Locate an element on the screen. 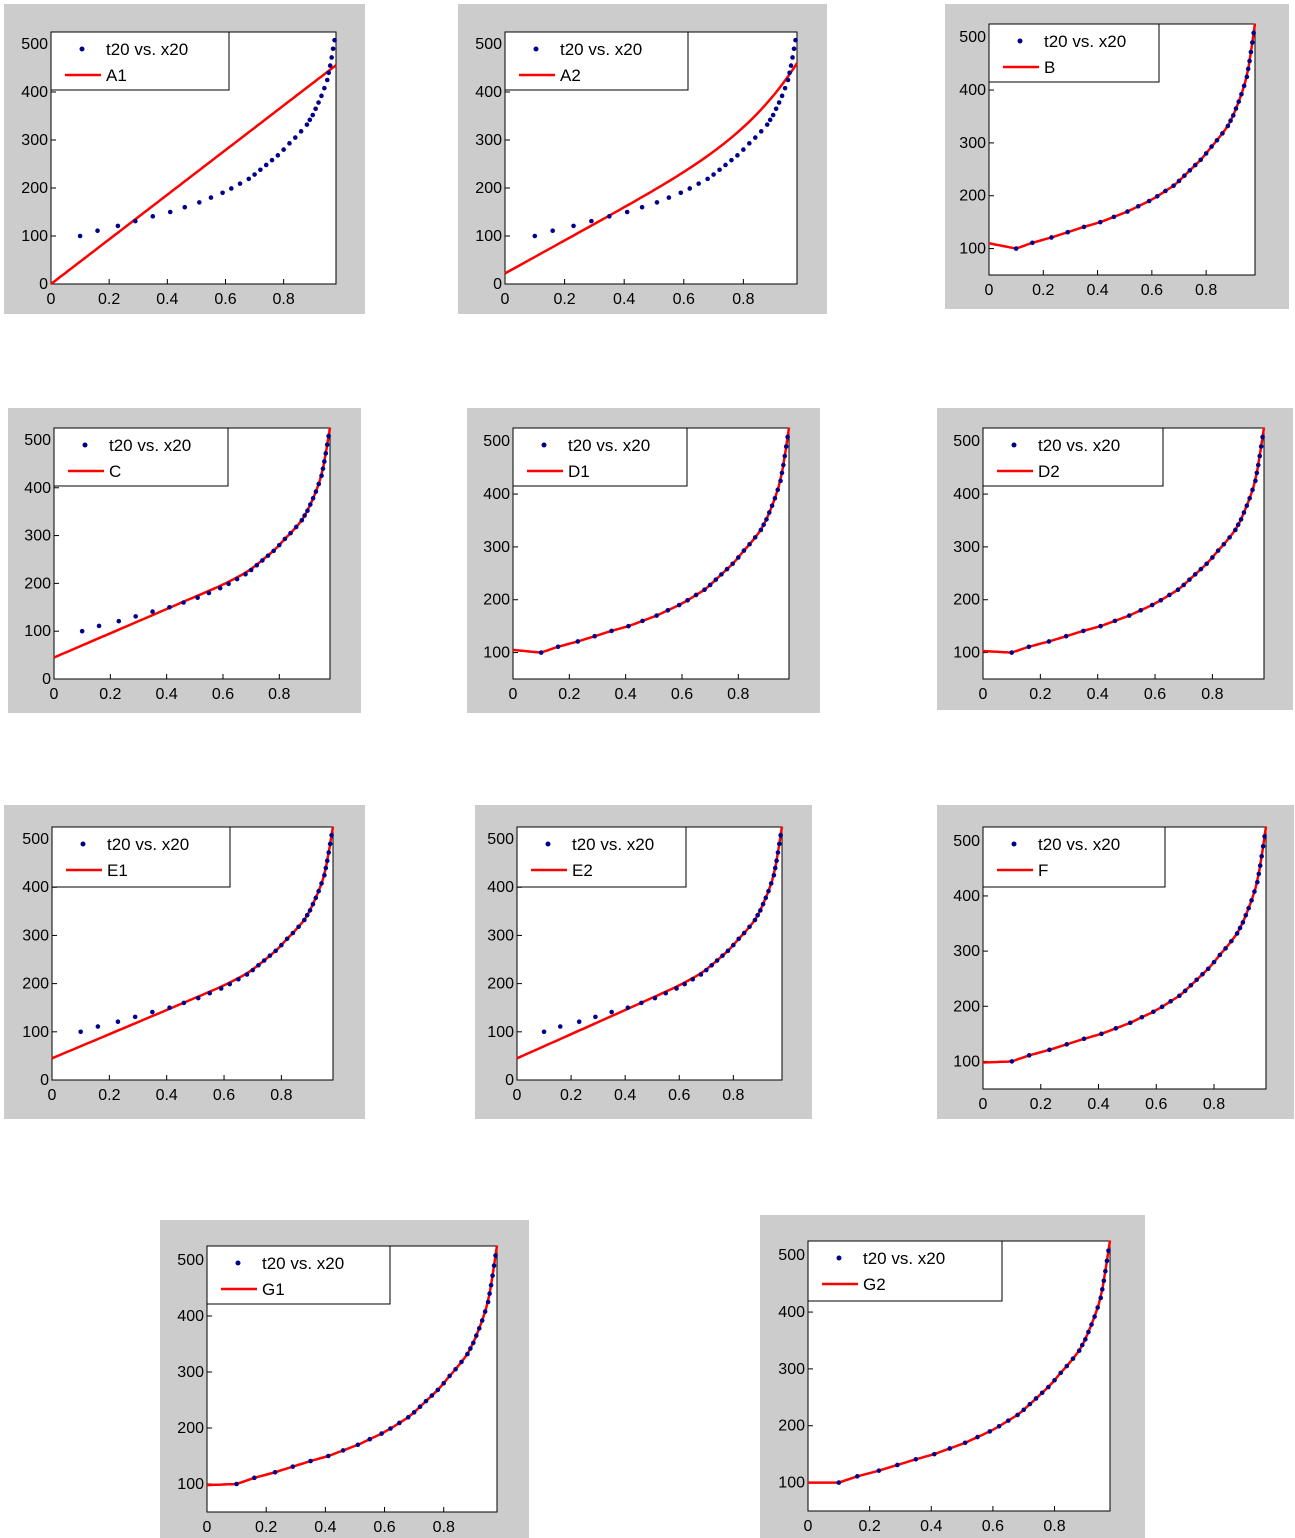 The width and height of the screenshot is (1295, 1538). y-tick-label: 0 is located at coordinates (509, 1080).